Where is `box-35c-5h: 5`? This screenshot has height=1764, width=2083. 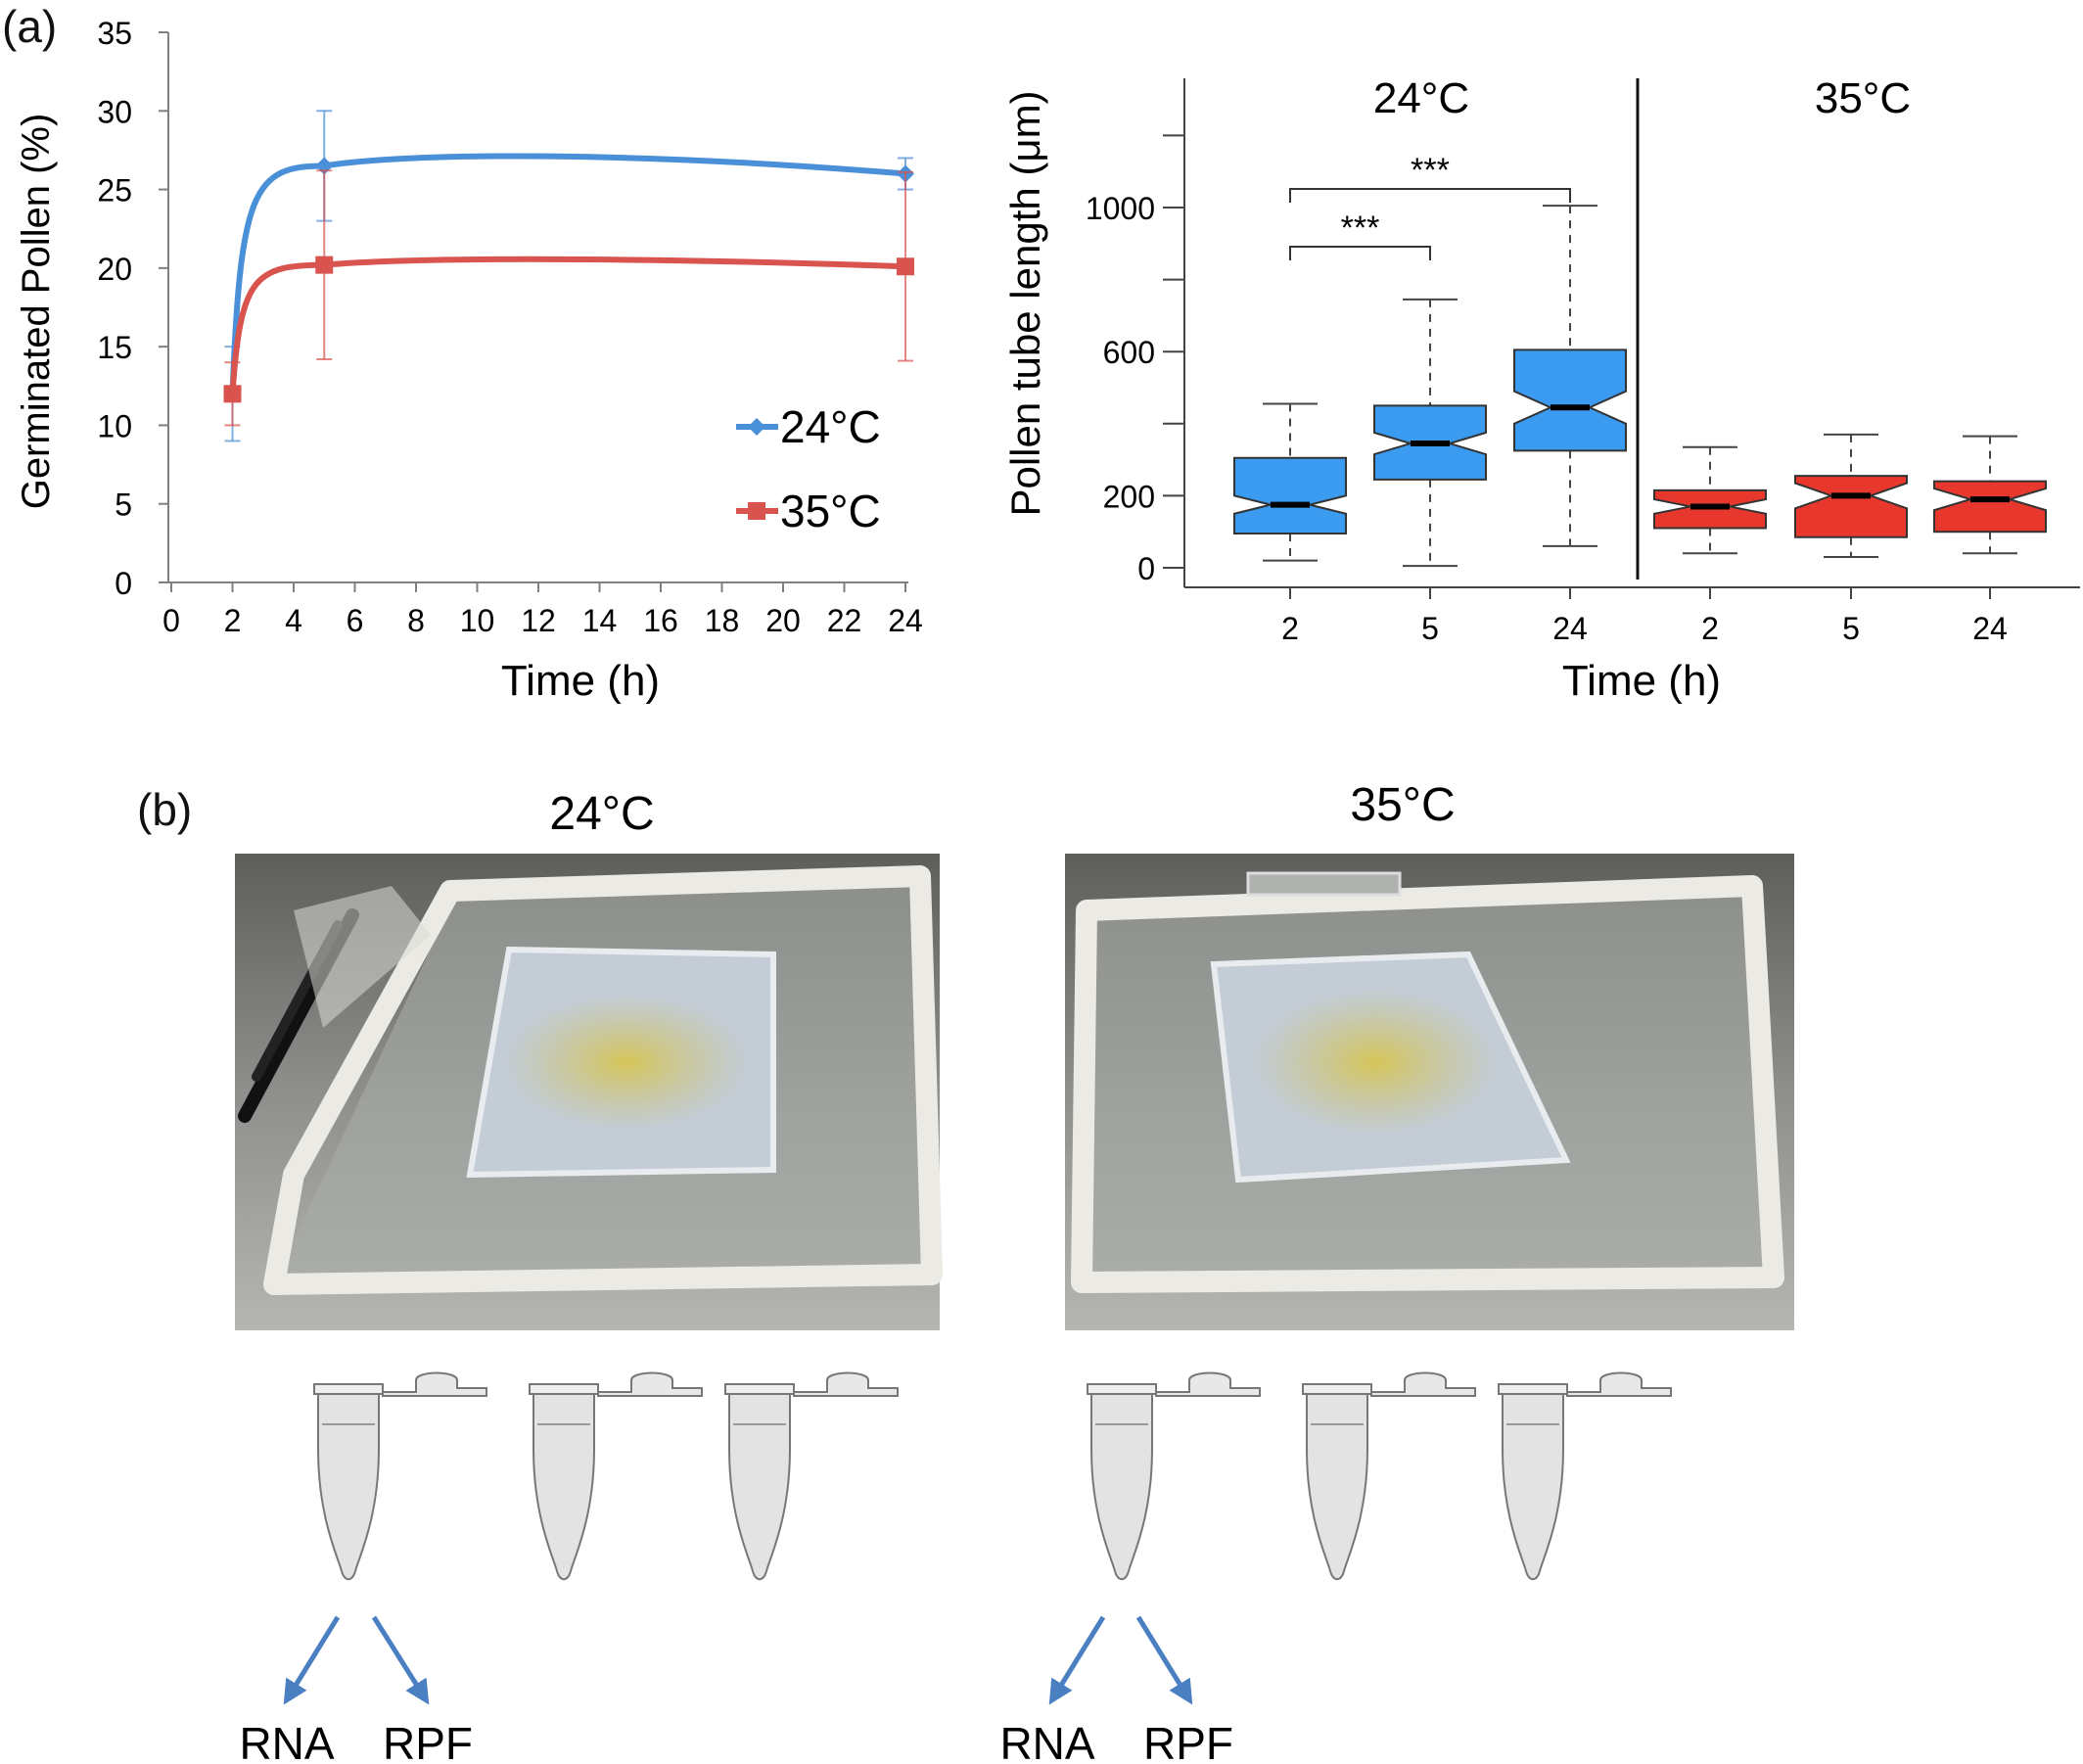
box-35c-5h: 5 is located at coordinates (1851, 539).